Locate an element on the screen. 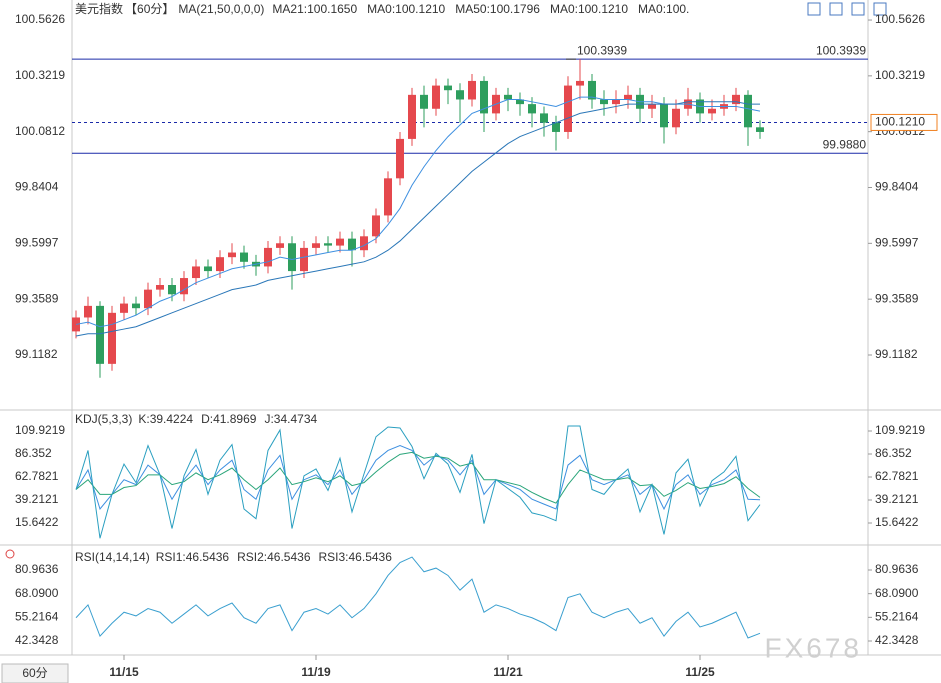 This screenshot has width=941, height=683. legend-text: MA0:100.1210 is located at coordinates (589, 9).